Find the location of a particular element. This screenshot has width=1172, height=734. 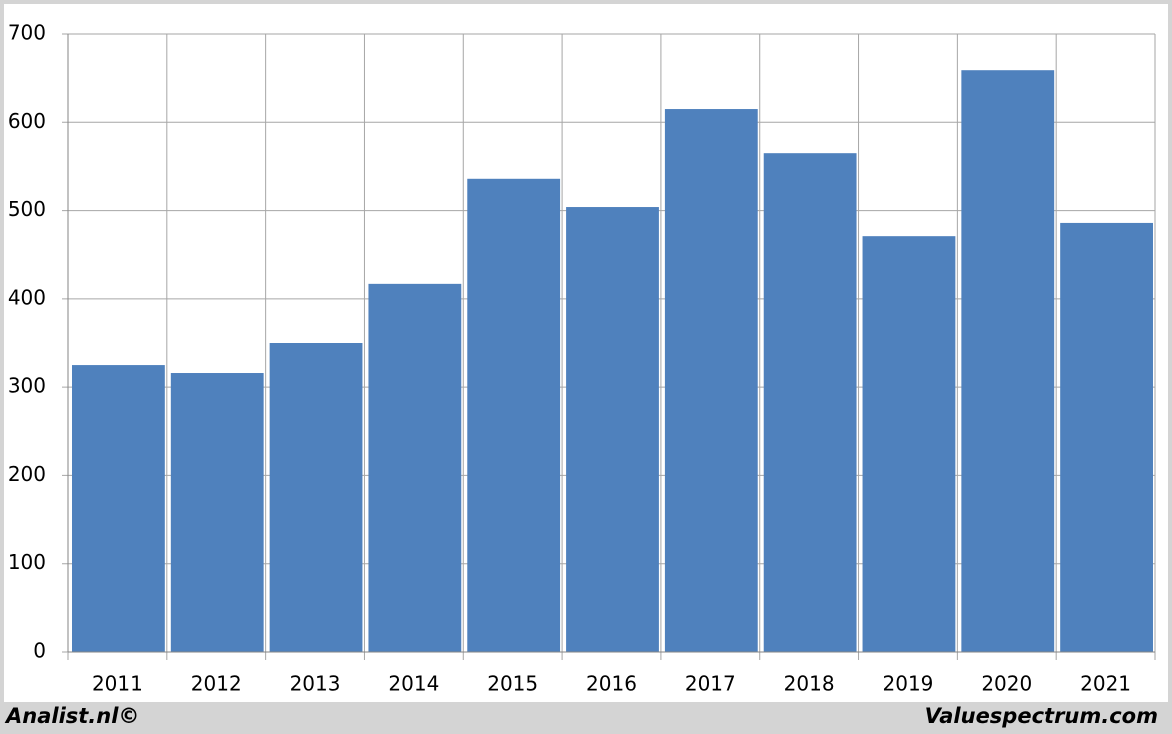

x-tick-label: 2016 is located at coordinates (611, 684).